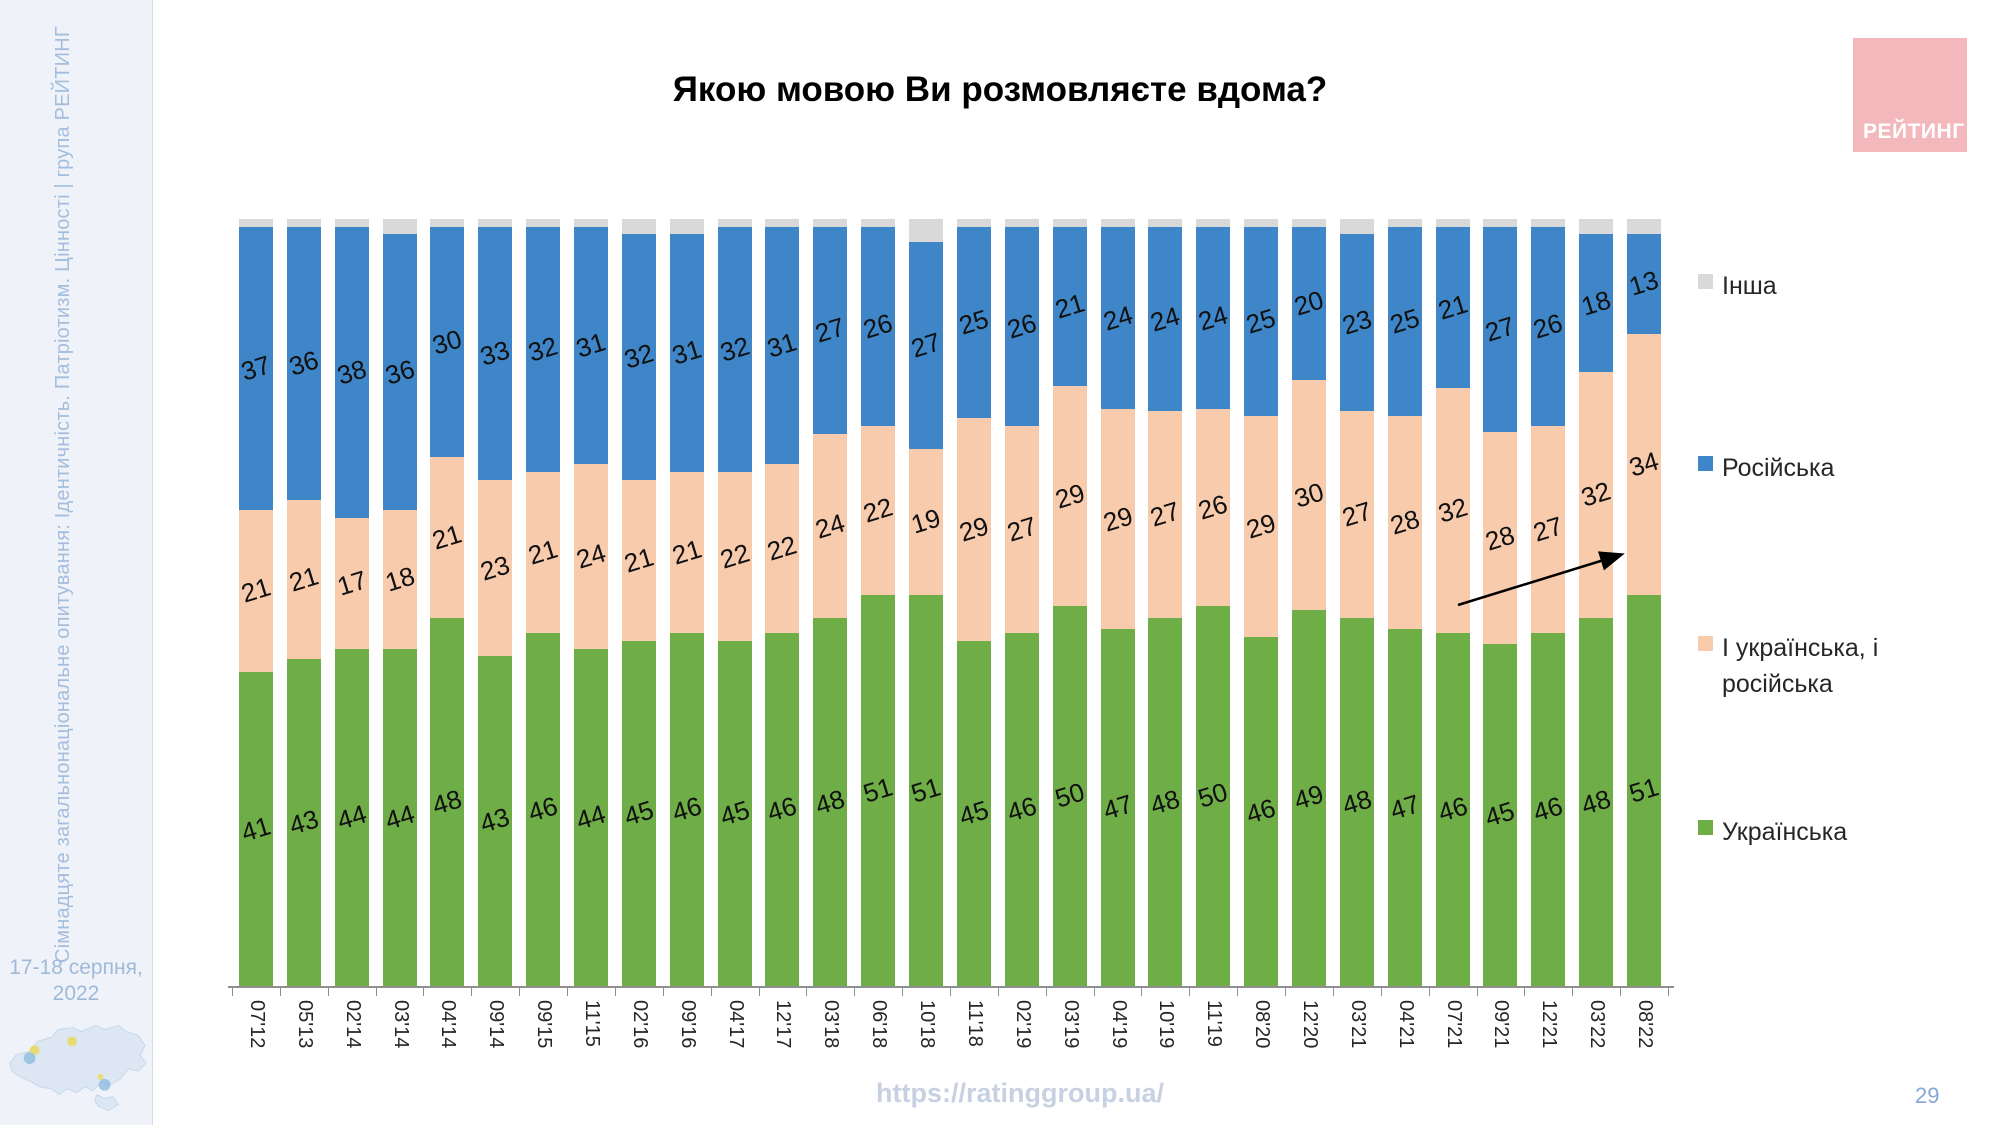 The height and width of the screenshot is (1125, 2000). I want to click on segment-ukrainian: 45, so click(1500, 815).